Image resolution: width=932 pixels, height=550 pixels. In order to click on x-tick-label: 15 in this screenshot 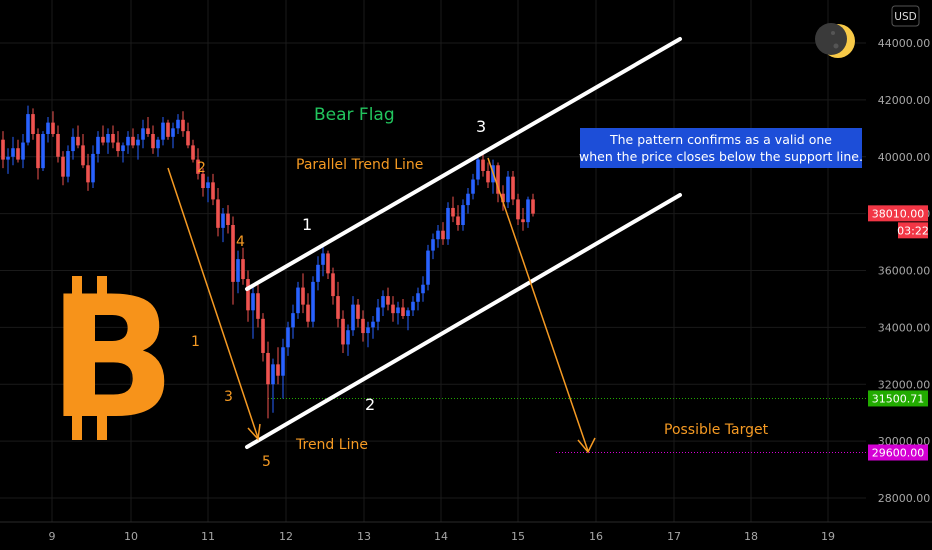, I will do `click(518, 536)`.